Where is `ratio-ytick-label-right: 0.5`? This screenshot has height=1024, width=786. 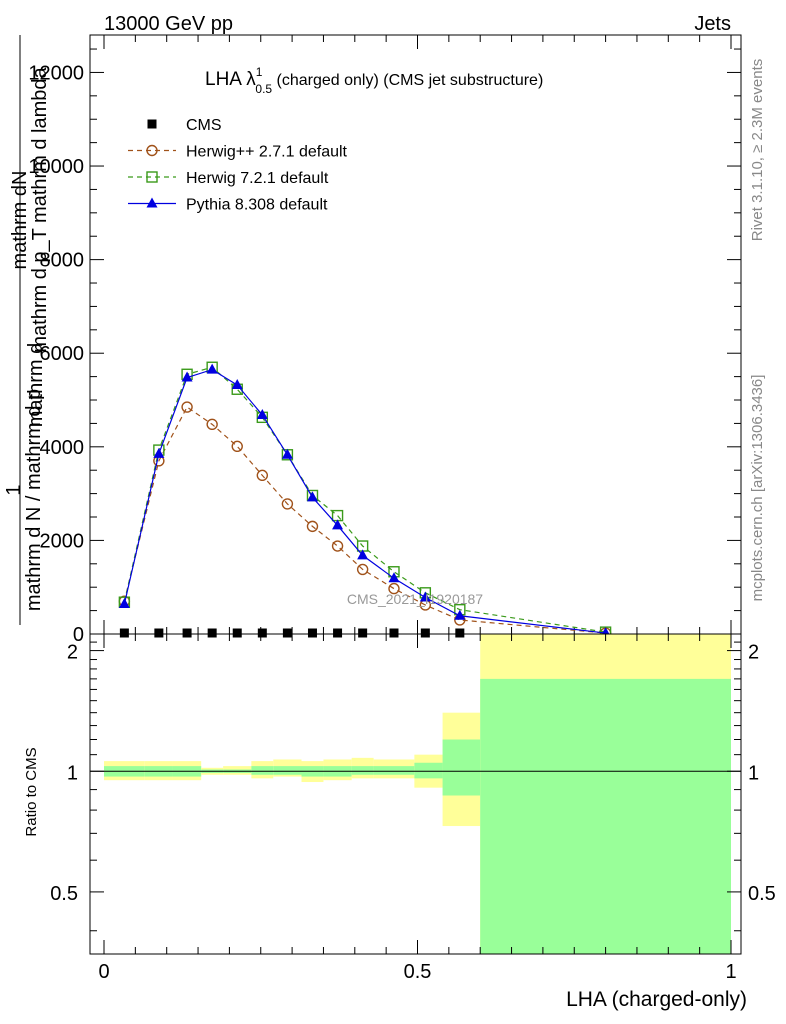
ratio-ytick-label-right: 0.5 is located at coordinates (762, 894).